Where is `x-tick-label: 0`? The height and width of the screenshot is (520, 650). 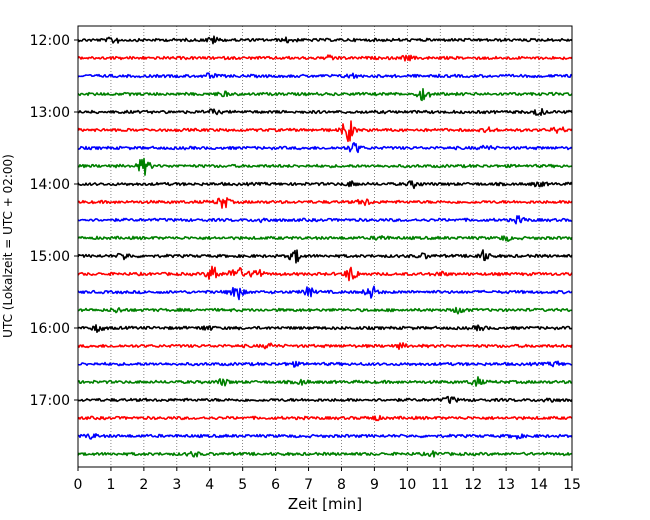
x-tick-label: 0 is located at coordinates (78, 485).